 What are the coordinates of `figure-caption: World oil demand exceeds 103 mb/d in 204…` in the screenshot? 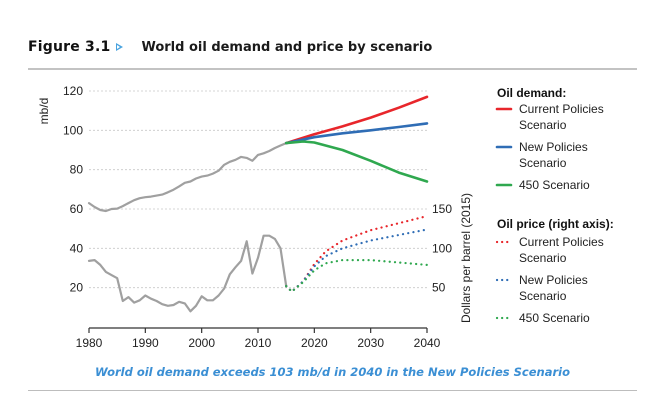 It's located at (332, 372).